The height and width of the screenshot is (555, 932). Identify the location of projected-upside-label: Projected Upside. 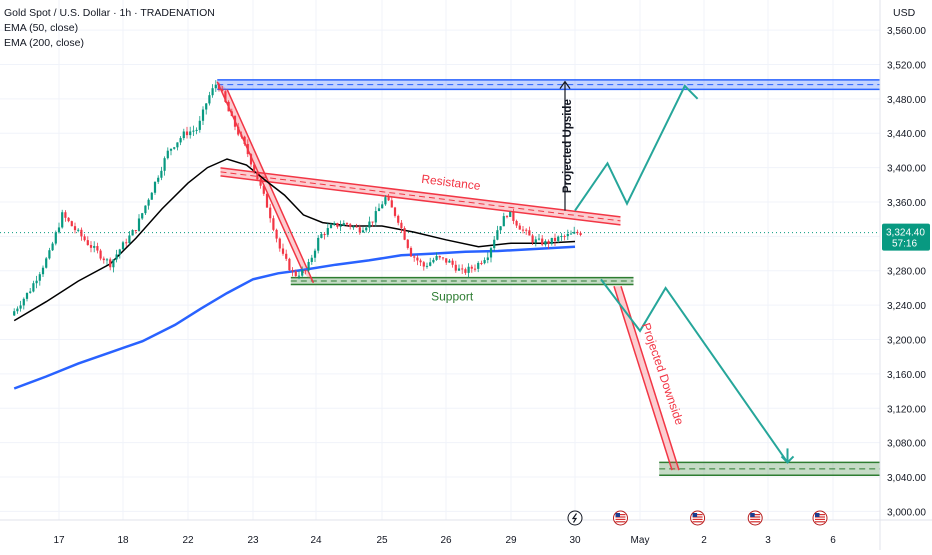
(568, 146).